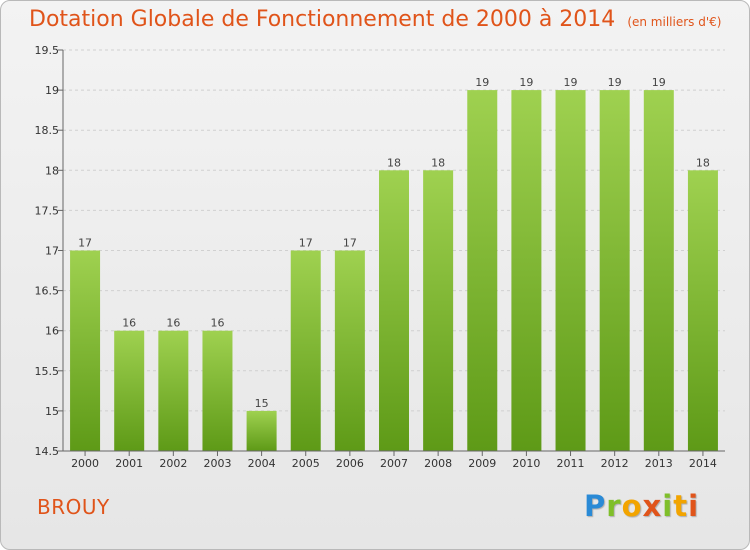  Describe the element at coordinates (262, 403) in the screenshot. I see `bar-value-label: 15` at that location.